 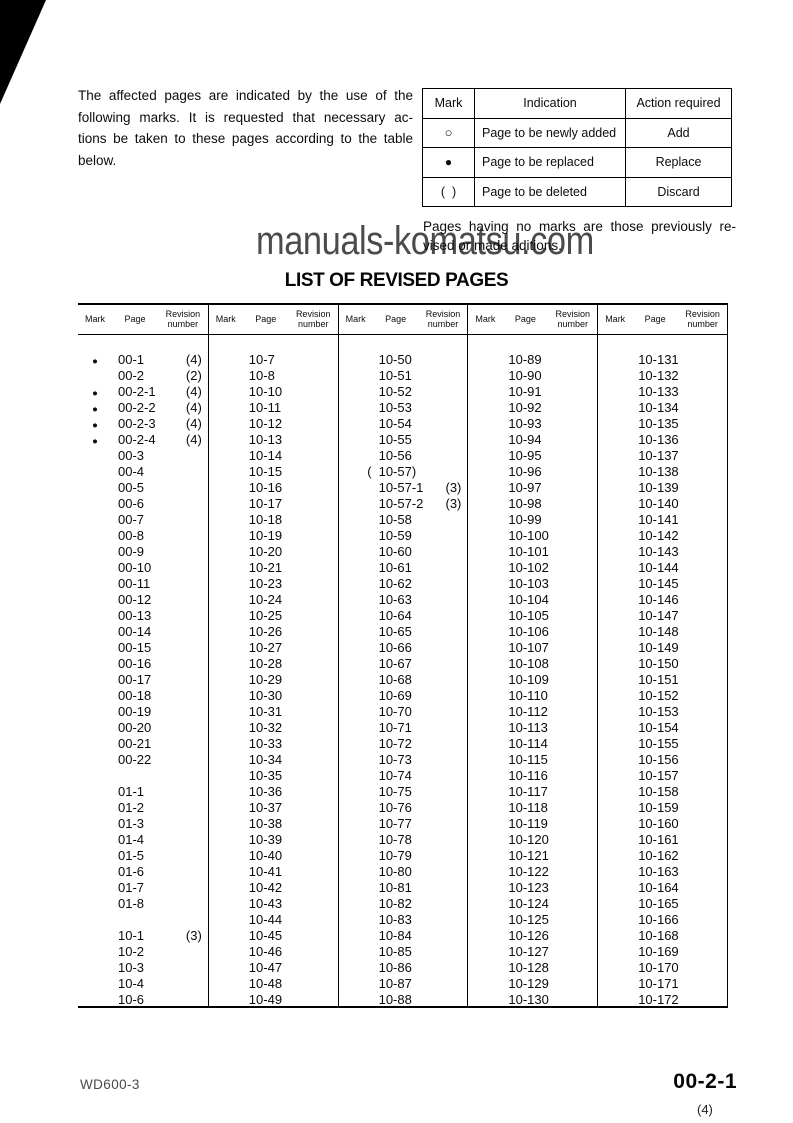 What do you see at coordinates (193, 375) in the screenshot?
I see `revision-cell: (2)` at bounding box center [193, 375].